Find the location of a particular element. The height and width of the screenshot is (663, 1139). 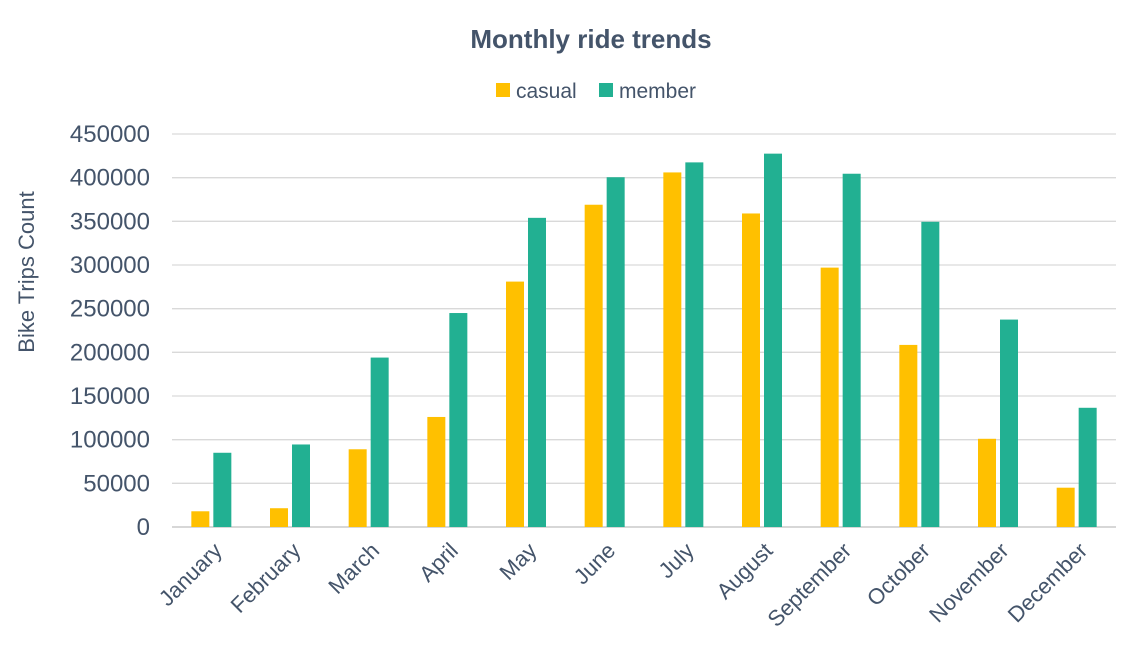

bar-casual-april is located at coordinates (436, 471).